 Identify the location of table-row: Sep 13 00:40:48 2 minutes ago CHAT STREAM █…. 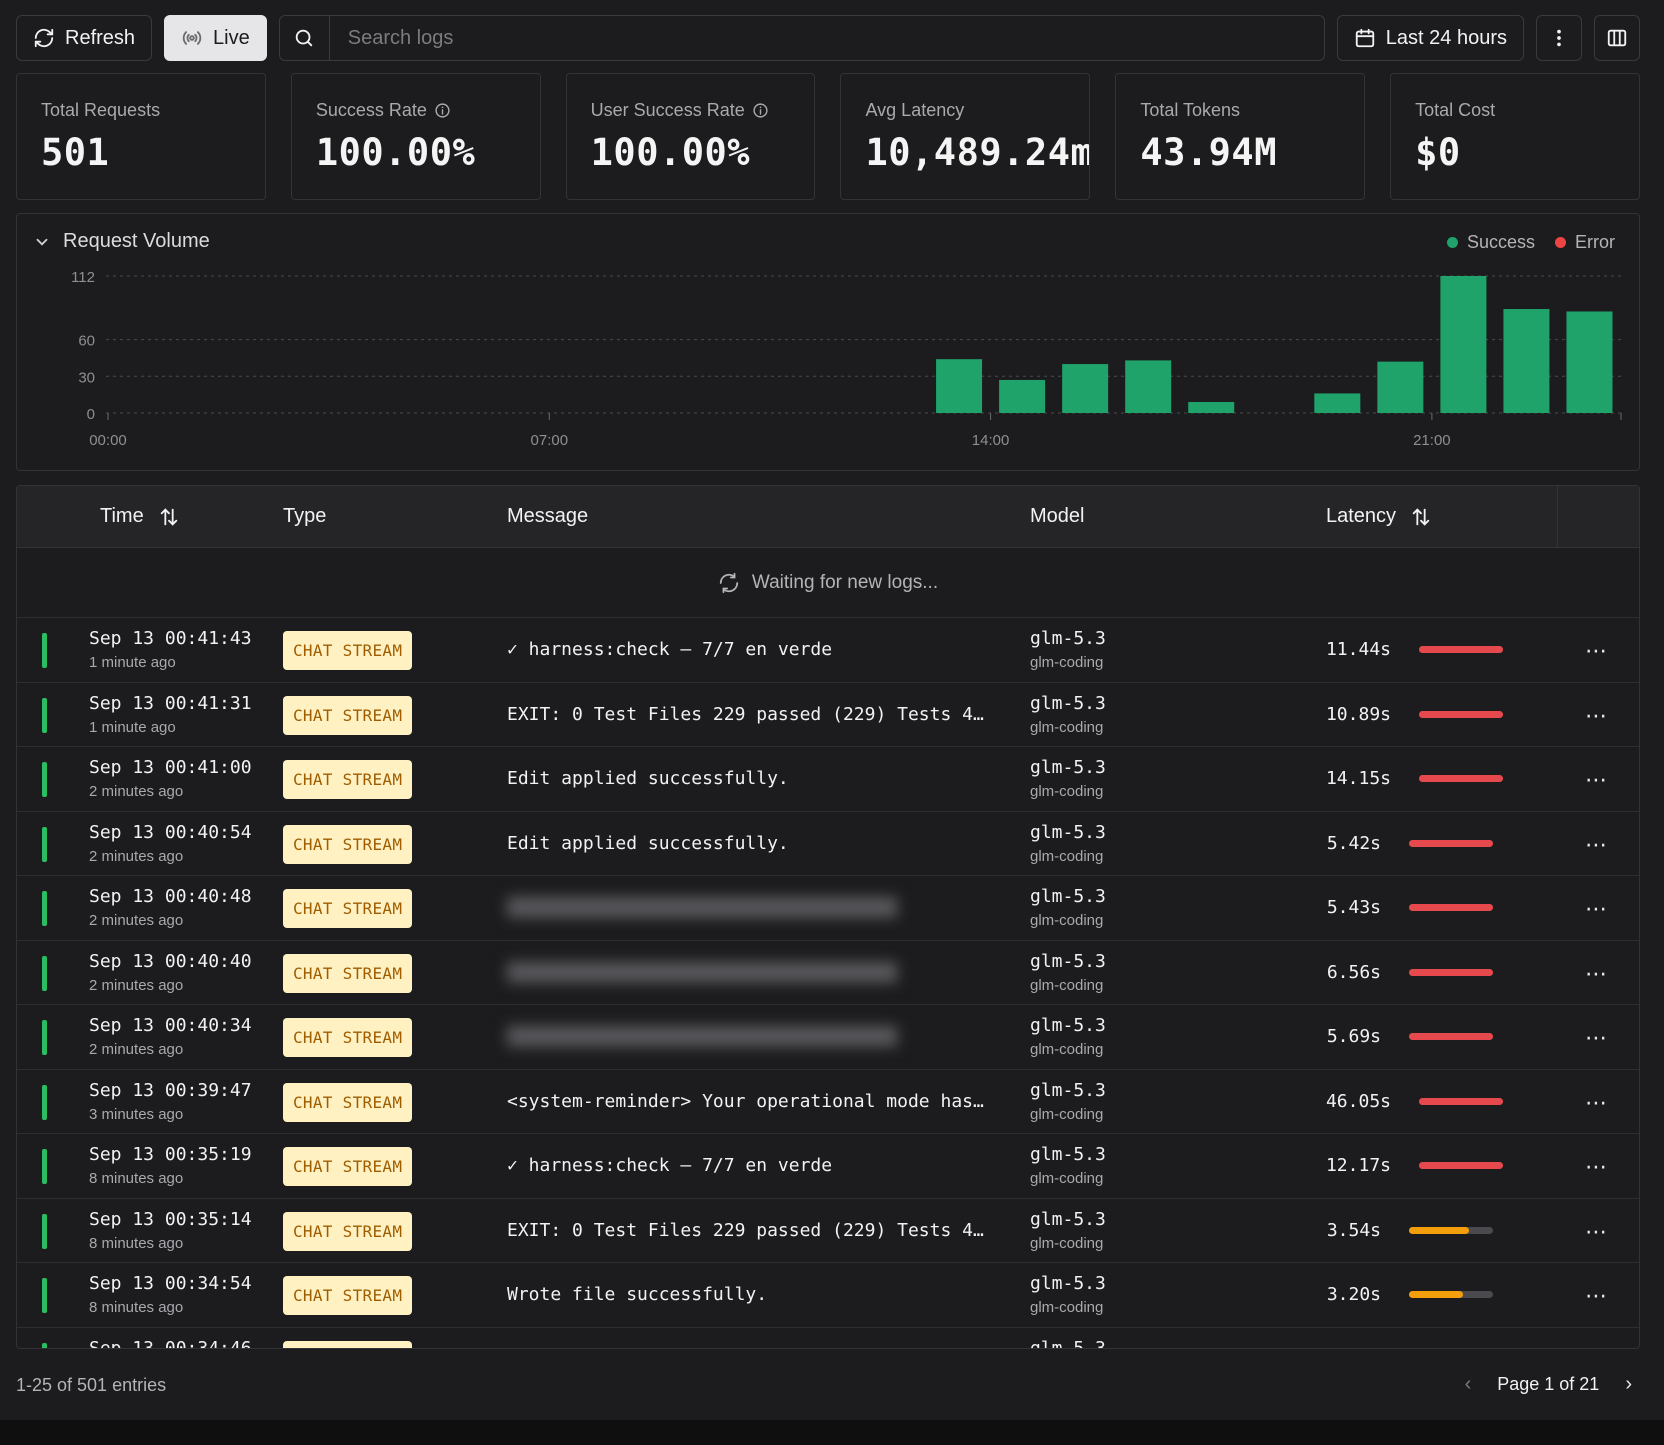
(828, 908).